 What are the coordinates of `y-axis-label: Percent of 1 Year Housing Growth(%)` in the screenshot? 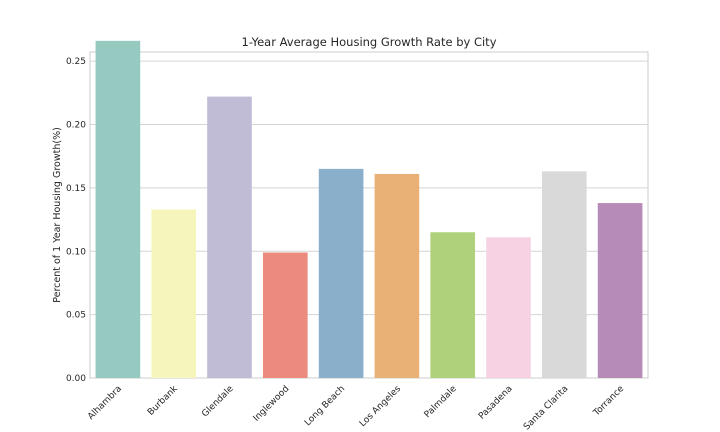 It's located at (57, 215).